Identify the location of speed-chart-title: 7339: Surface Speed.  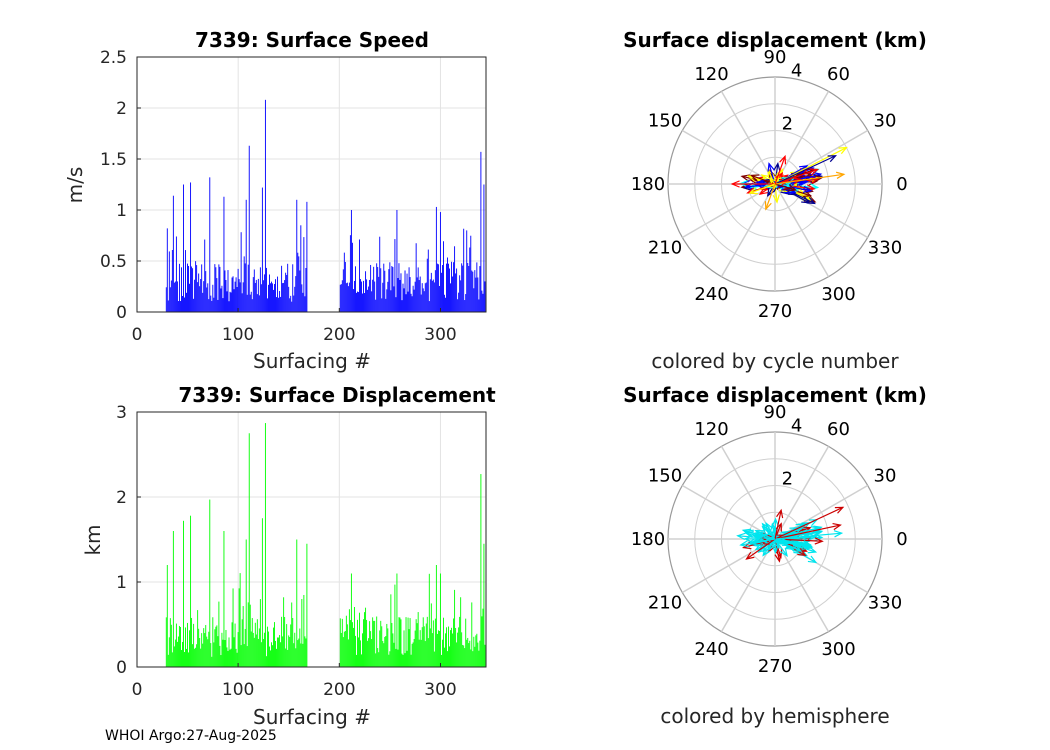
(312, 40).